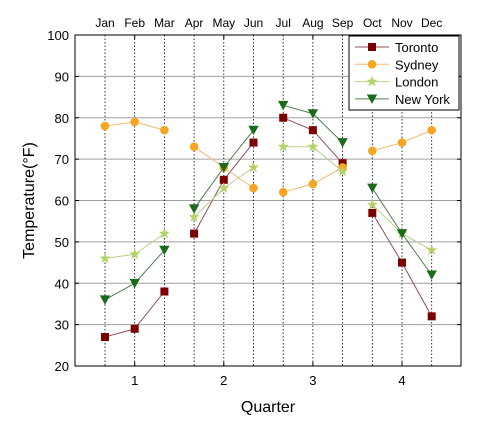  I want to click on point-toronto-oct, so click(372, 212).